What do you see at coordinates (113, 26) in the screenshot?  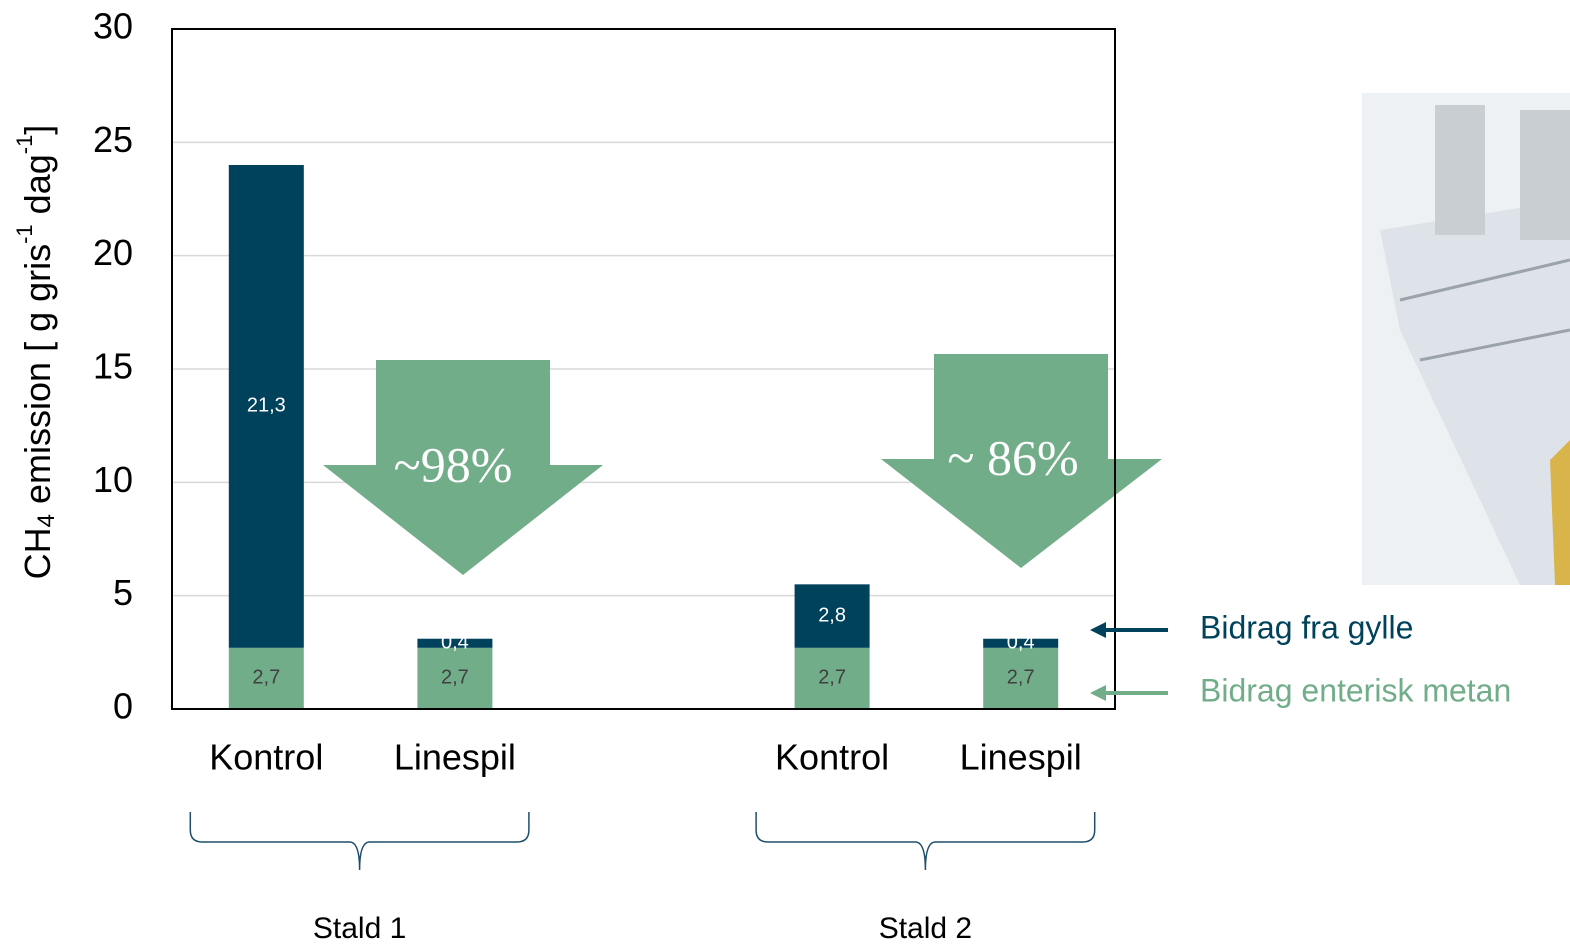 I see `y-tick-label: 30` at bounding box center [113, 26].